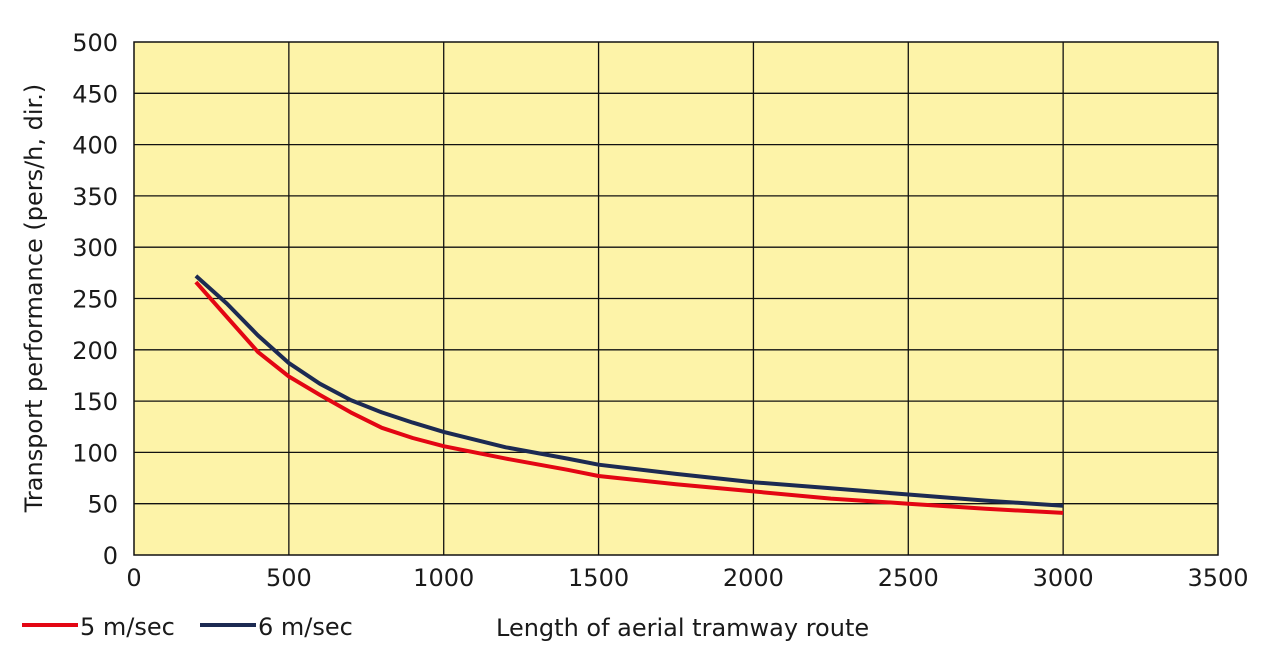  I want to click on legend: 5 m/sec 6 m/sec, so click(187, 627).